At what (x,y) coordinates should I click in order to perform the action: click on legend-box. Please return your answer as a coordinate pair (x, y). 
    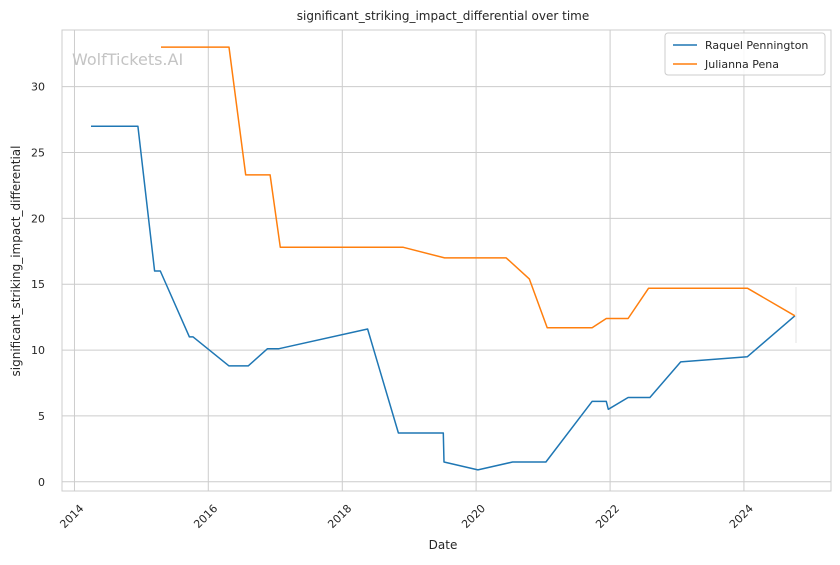
    Looking at the image, I should click on (745, 54).